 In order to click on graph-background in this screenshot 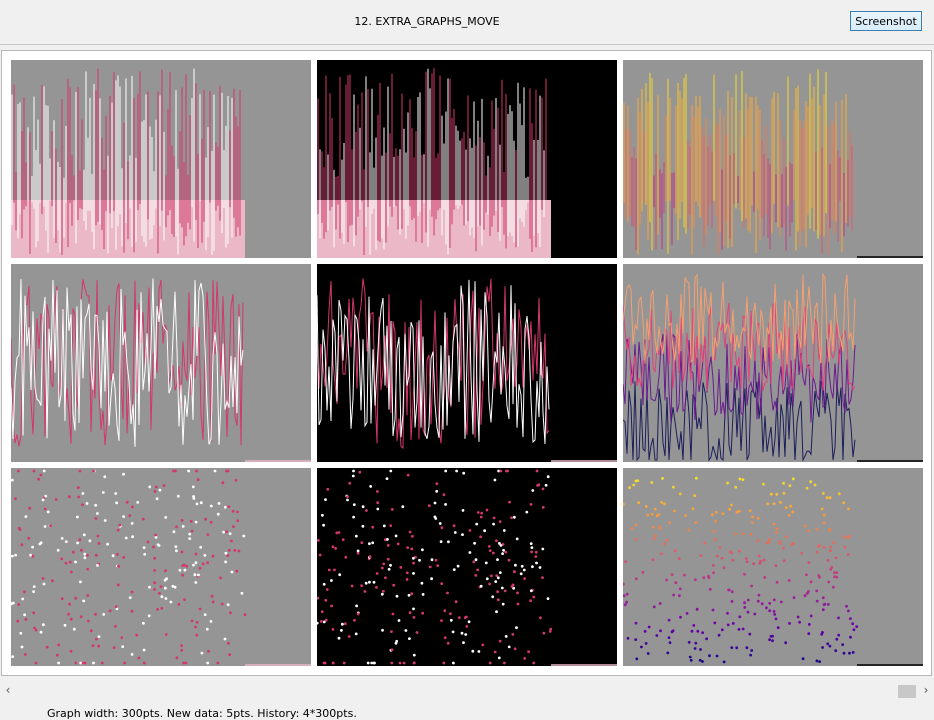, I will do `click(467, 567)`.